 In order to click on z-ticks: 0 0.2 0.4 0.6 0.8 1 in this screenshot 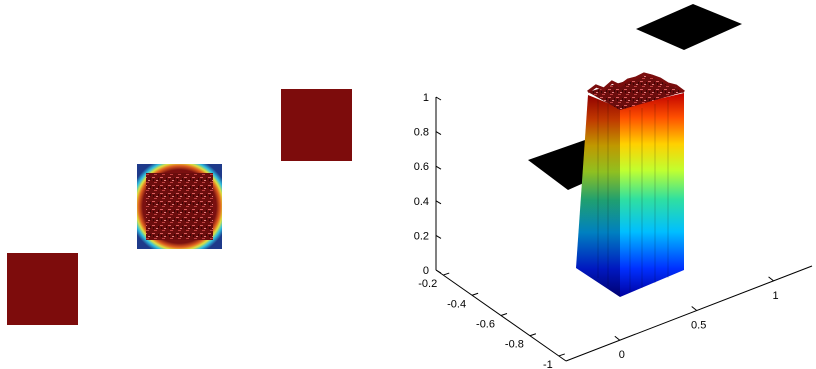, I will do `click(428, 184)`.